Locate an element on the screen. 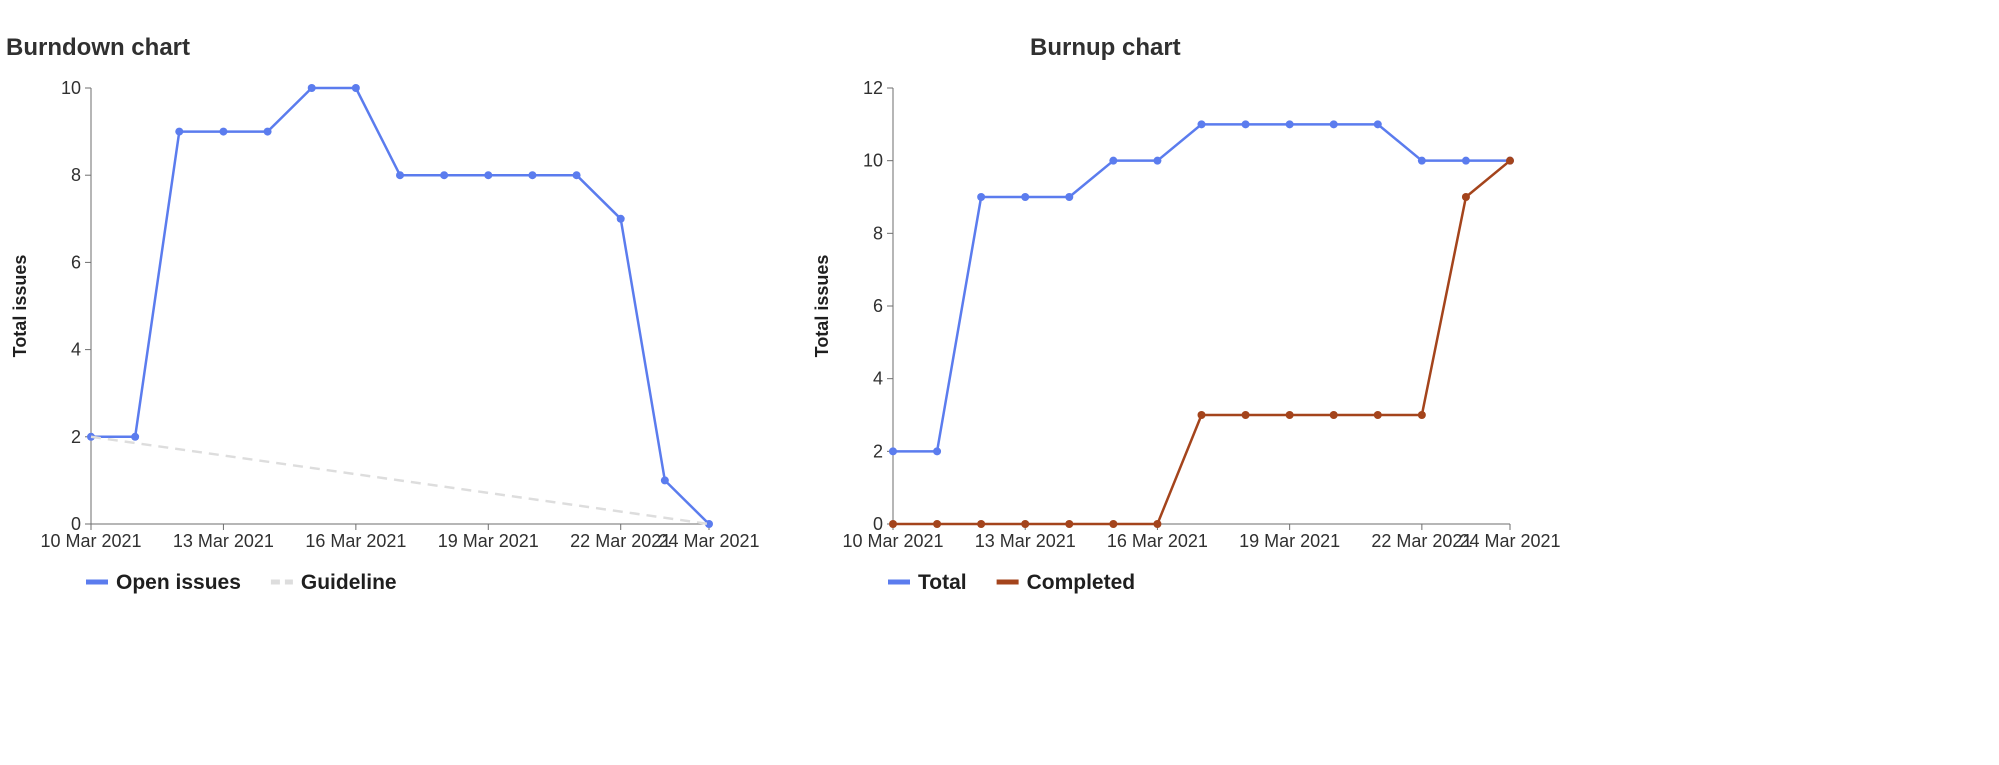 The height and width of the screenshot is (765, 1999). legend-label: Guideline is located at coordinates (349, 582).